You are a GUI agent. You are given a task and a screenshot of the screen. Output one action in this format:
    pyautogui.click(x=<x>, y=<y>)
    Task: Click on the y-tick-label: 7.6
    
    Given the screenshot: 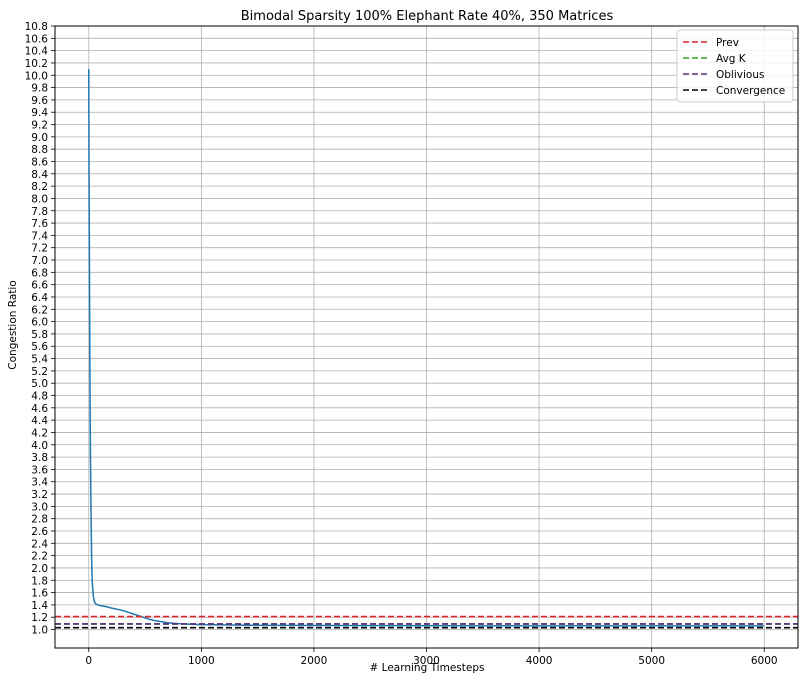 What is the action you would take?
    pyautogui.click(x=39, y=224)
    